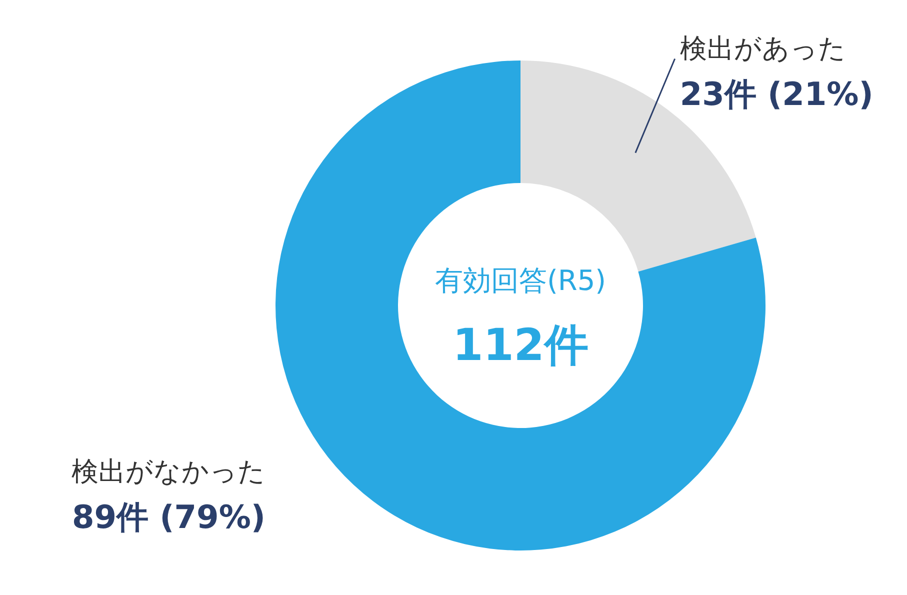 This screenshot has height=595, width=907. I want to click on data-label: 23件 (21%), so click(777, 93).